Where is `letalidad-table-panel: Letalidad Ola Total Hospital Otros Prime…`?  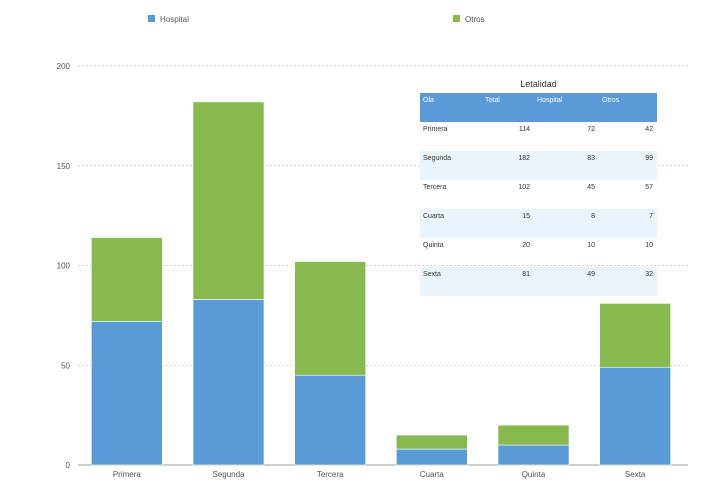
letalidad-table-panel: Letalidad Ola Total Hospital Otros Prime… is located at coordinates (538, 186).